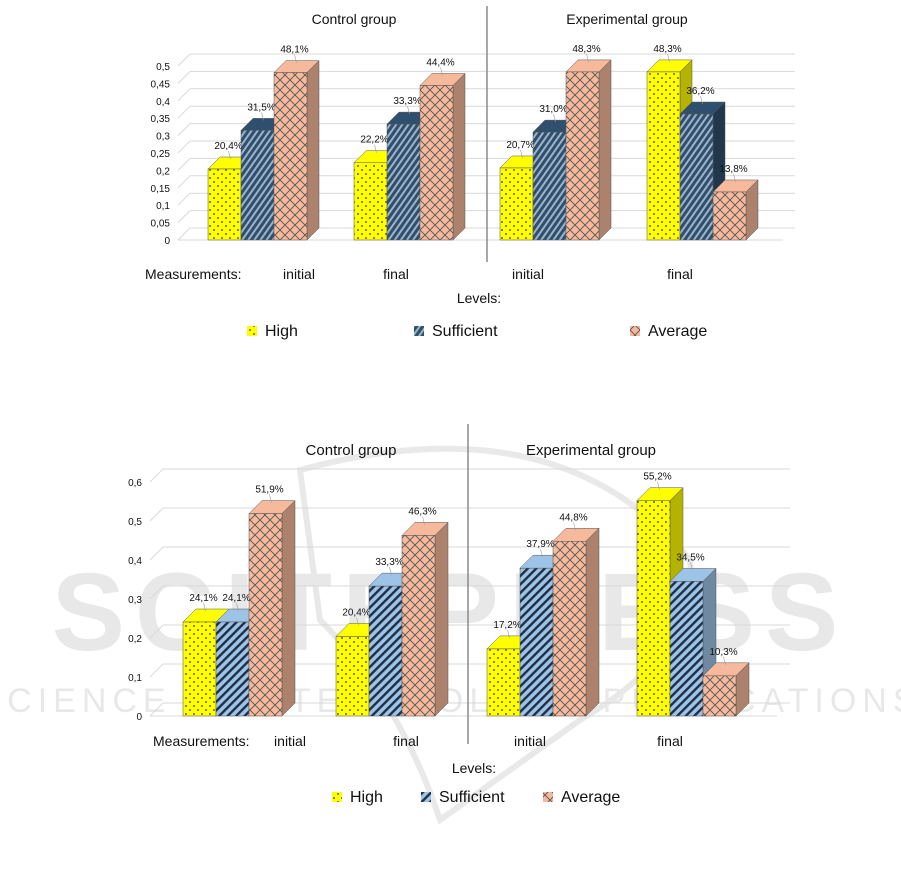  What do you see at coordinates (135, 600) in the screenshot?
I see `y-tick-label: 0,3` at bounding box center [135, 600].